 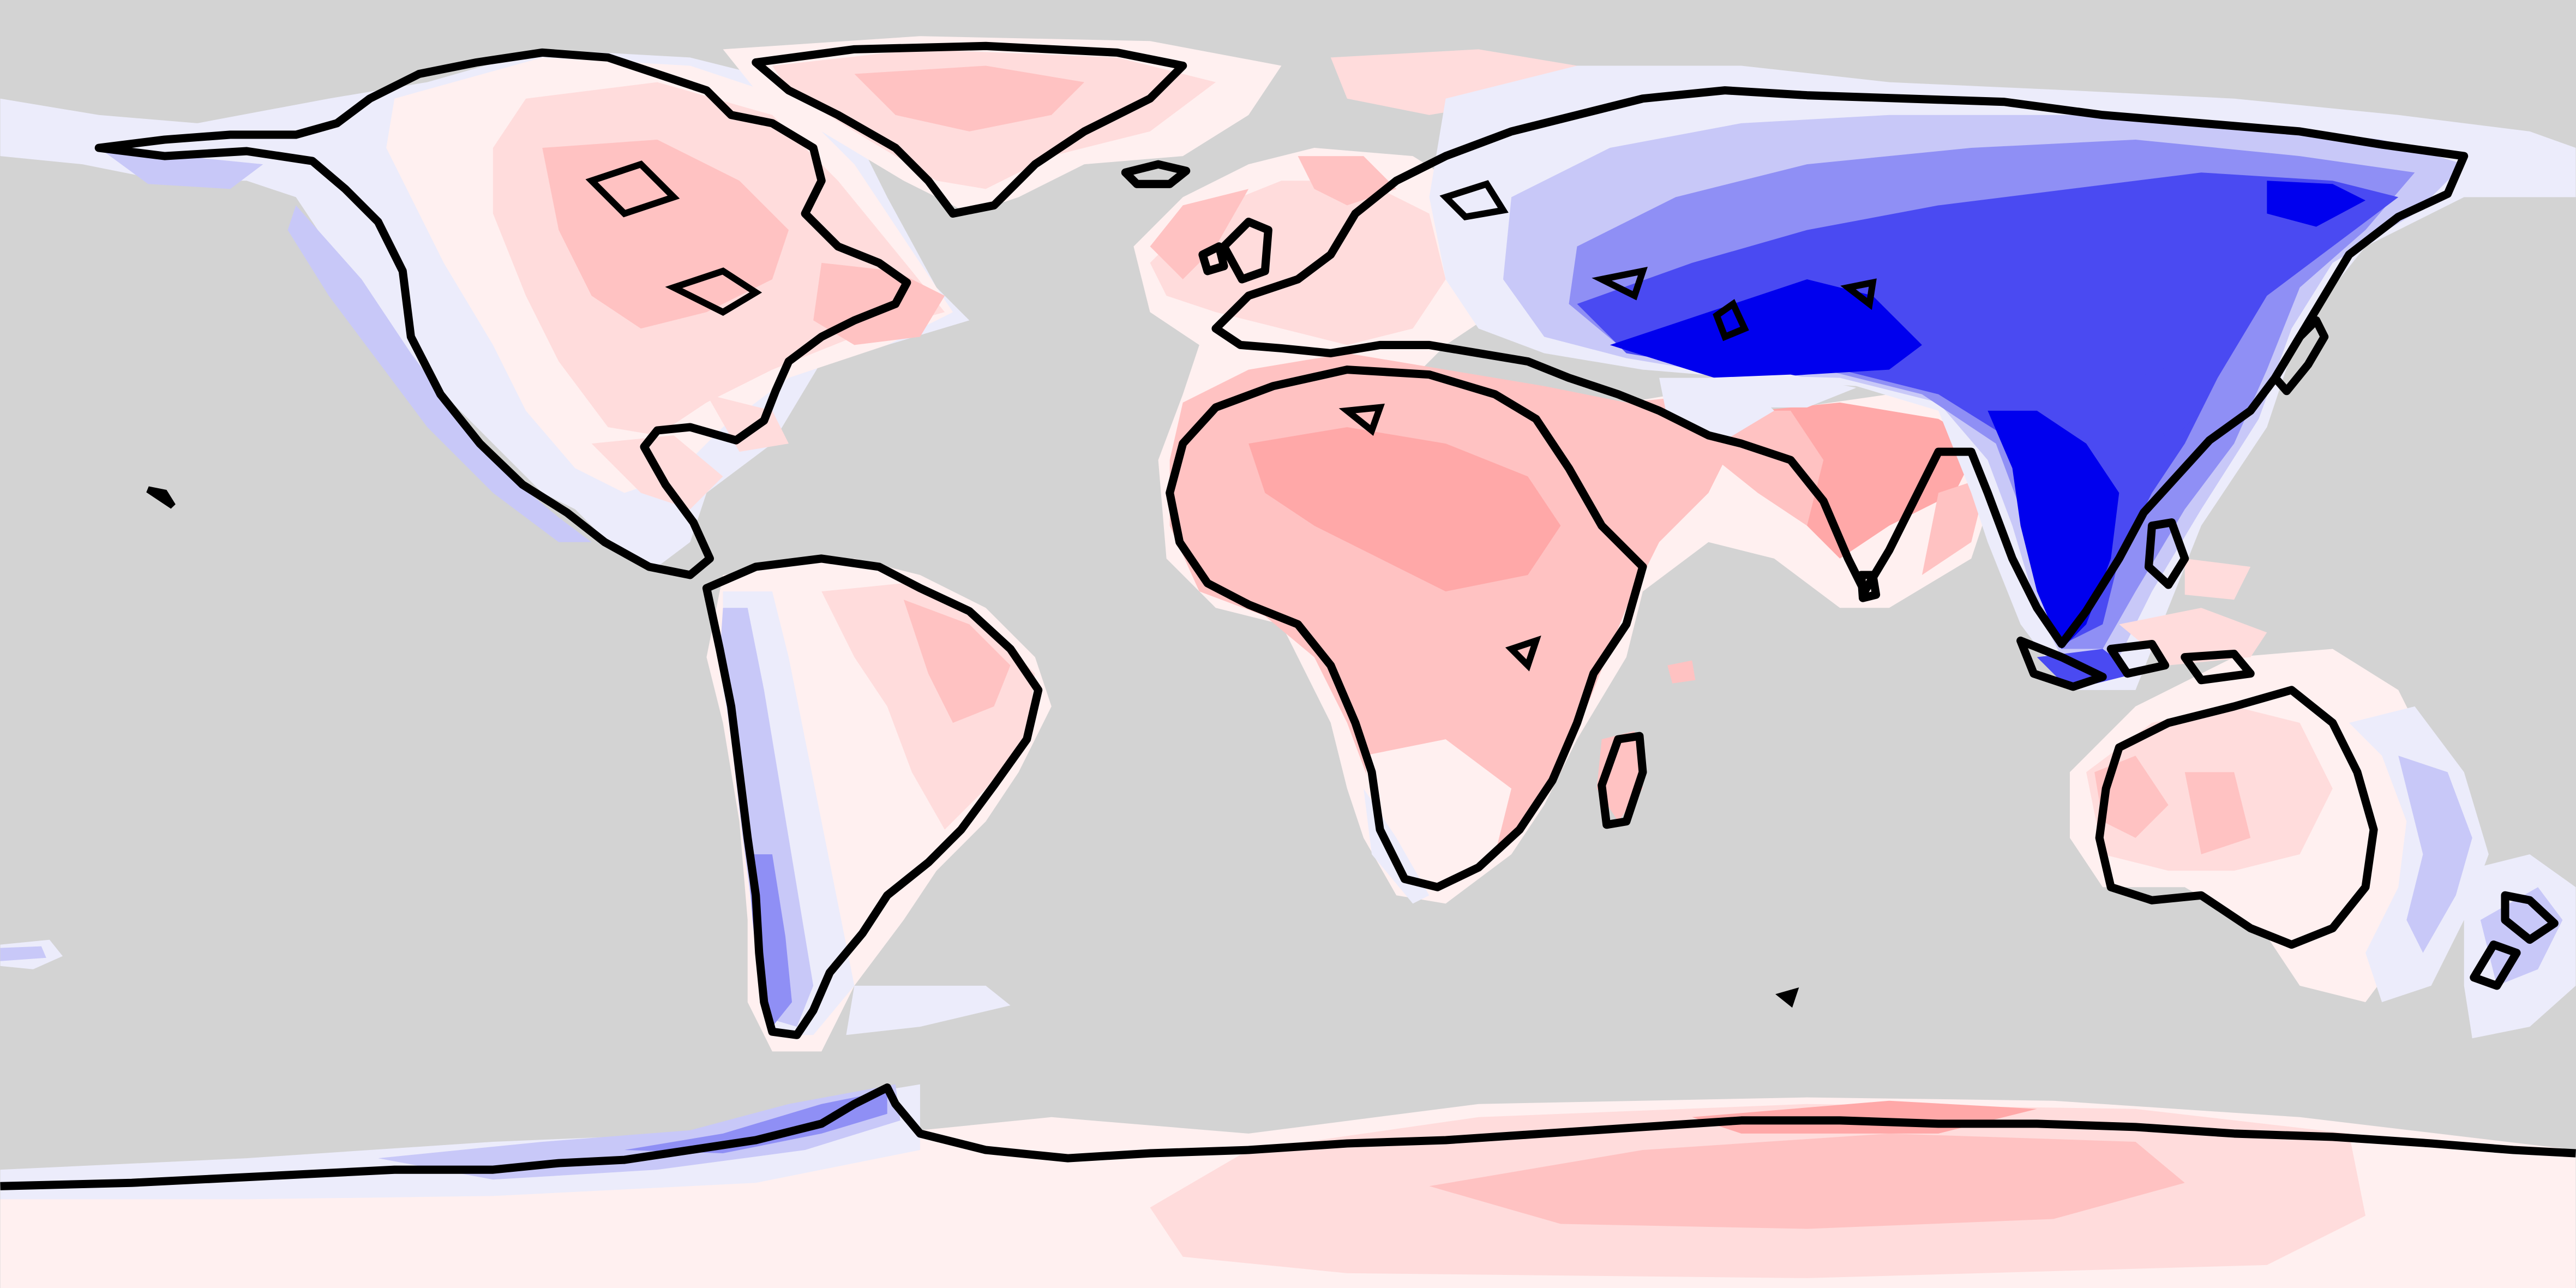 I want to click on coastline-sri-lanka, so click(x=1869, y=586).